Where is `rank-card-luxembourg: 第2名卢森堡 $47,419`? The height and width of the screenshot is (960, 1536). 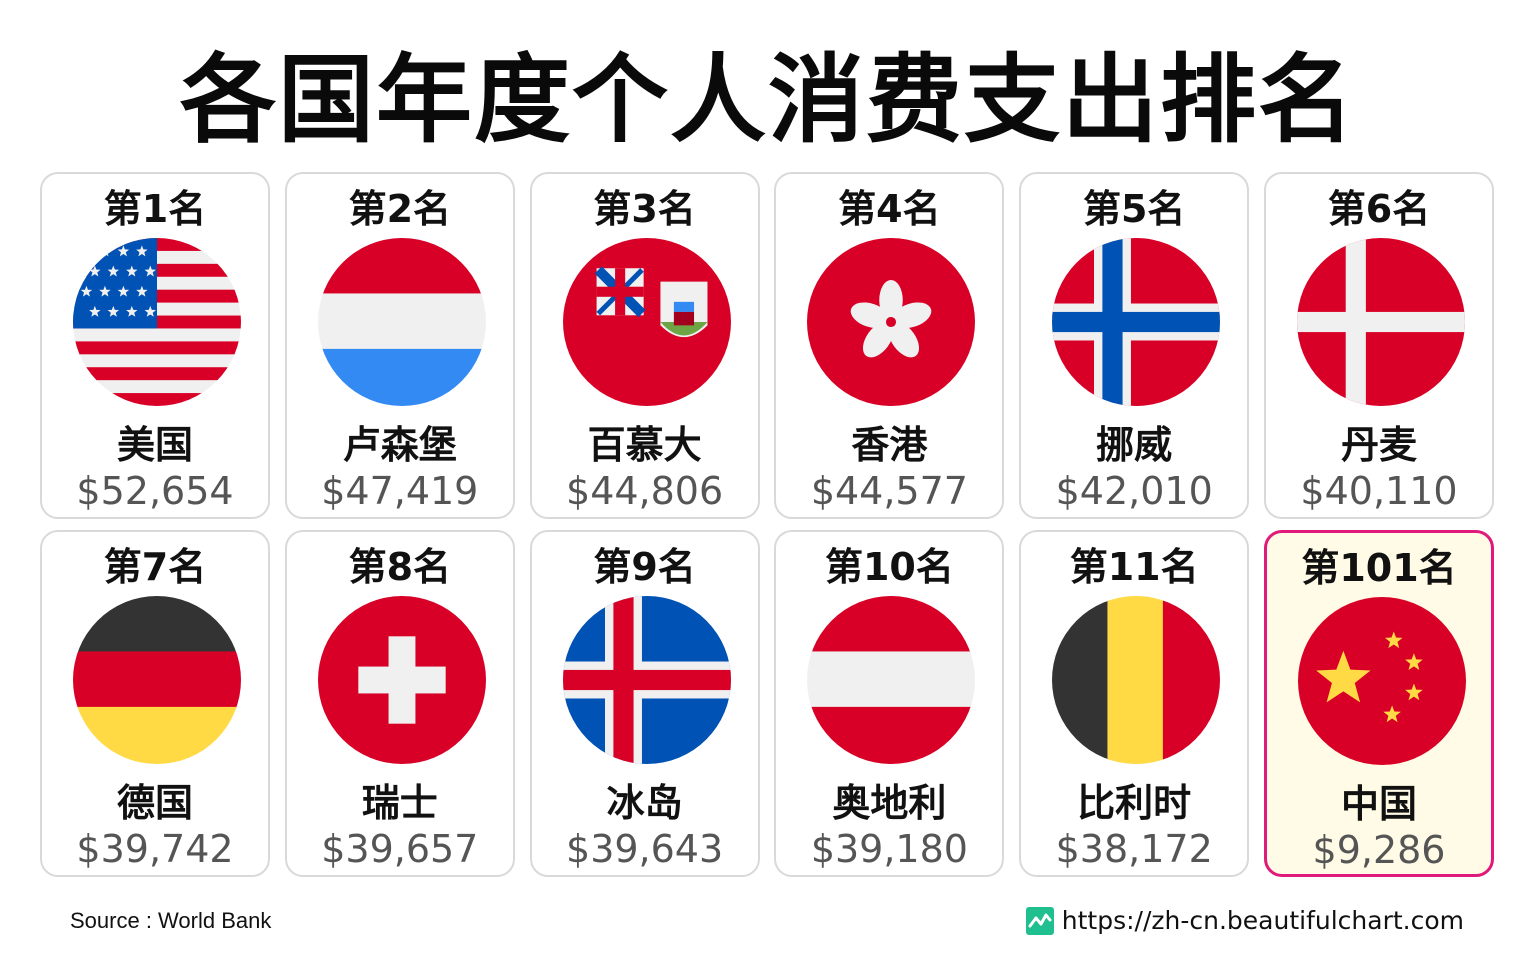 rank-card-luxembourg: 第2名卢森堡 $47,419 is located at coordinates (399, 345).